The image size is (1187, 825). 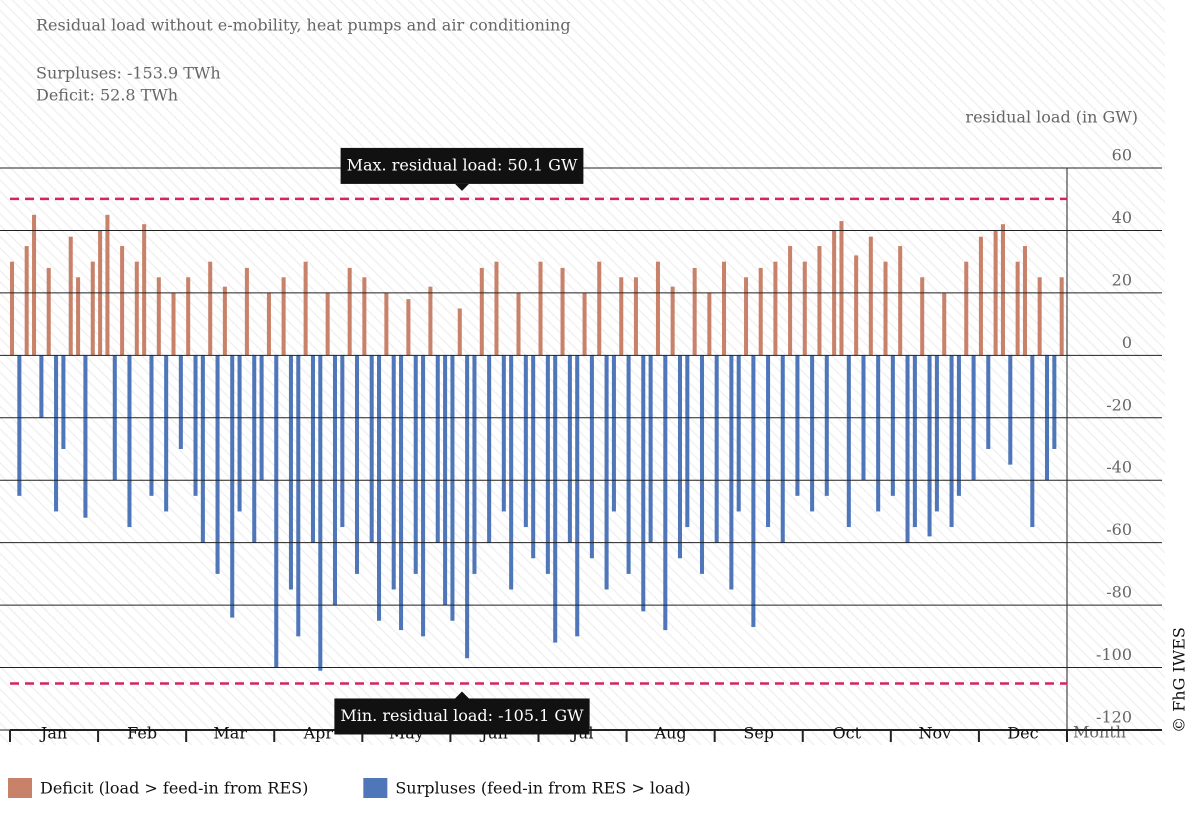 I want to click on y-tick-label: -100, so click(x=1114, y=654).